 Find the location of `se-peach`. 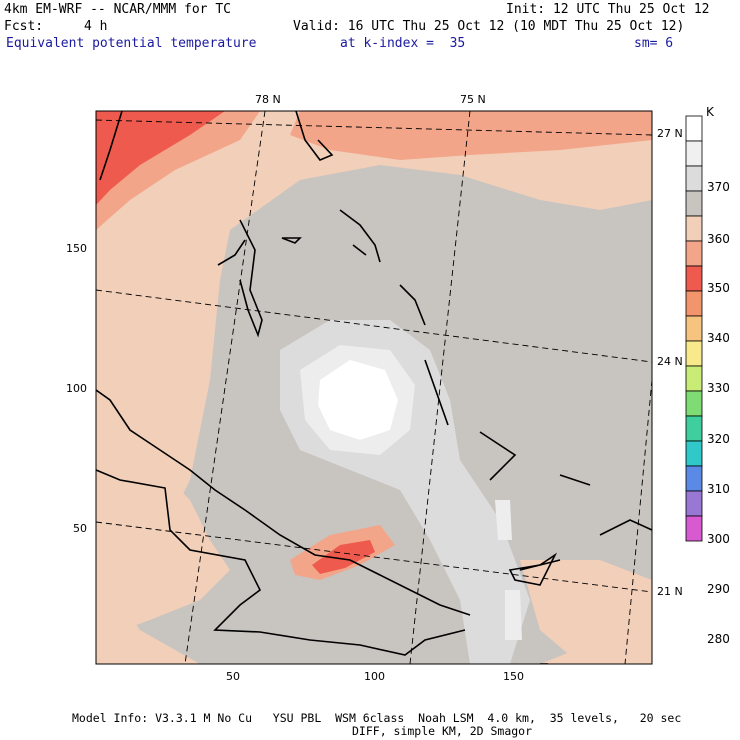

se-peach is located at coordinates (586, 612).